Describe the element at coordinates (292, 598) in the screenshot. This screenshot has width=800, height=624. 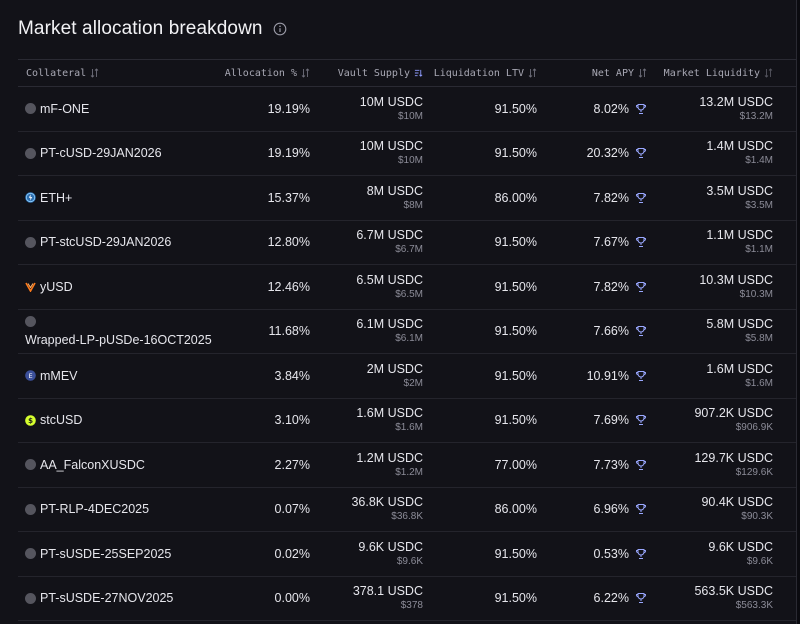
I see `allocation-value: 0.00%` at that location.